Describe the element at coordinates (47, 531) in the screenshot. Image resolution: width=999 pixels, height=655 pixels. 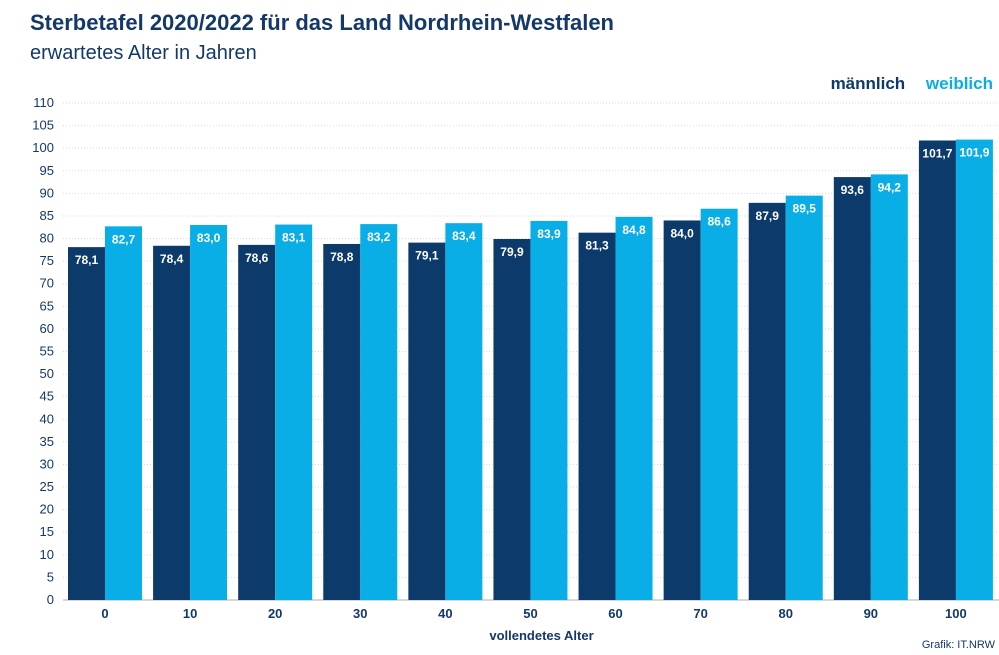
I see `y-tick-label: 15` at that location.